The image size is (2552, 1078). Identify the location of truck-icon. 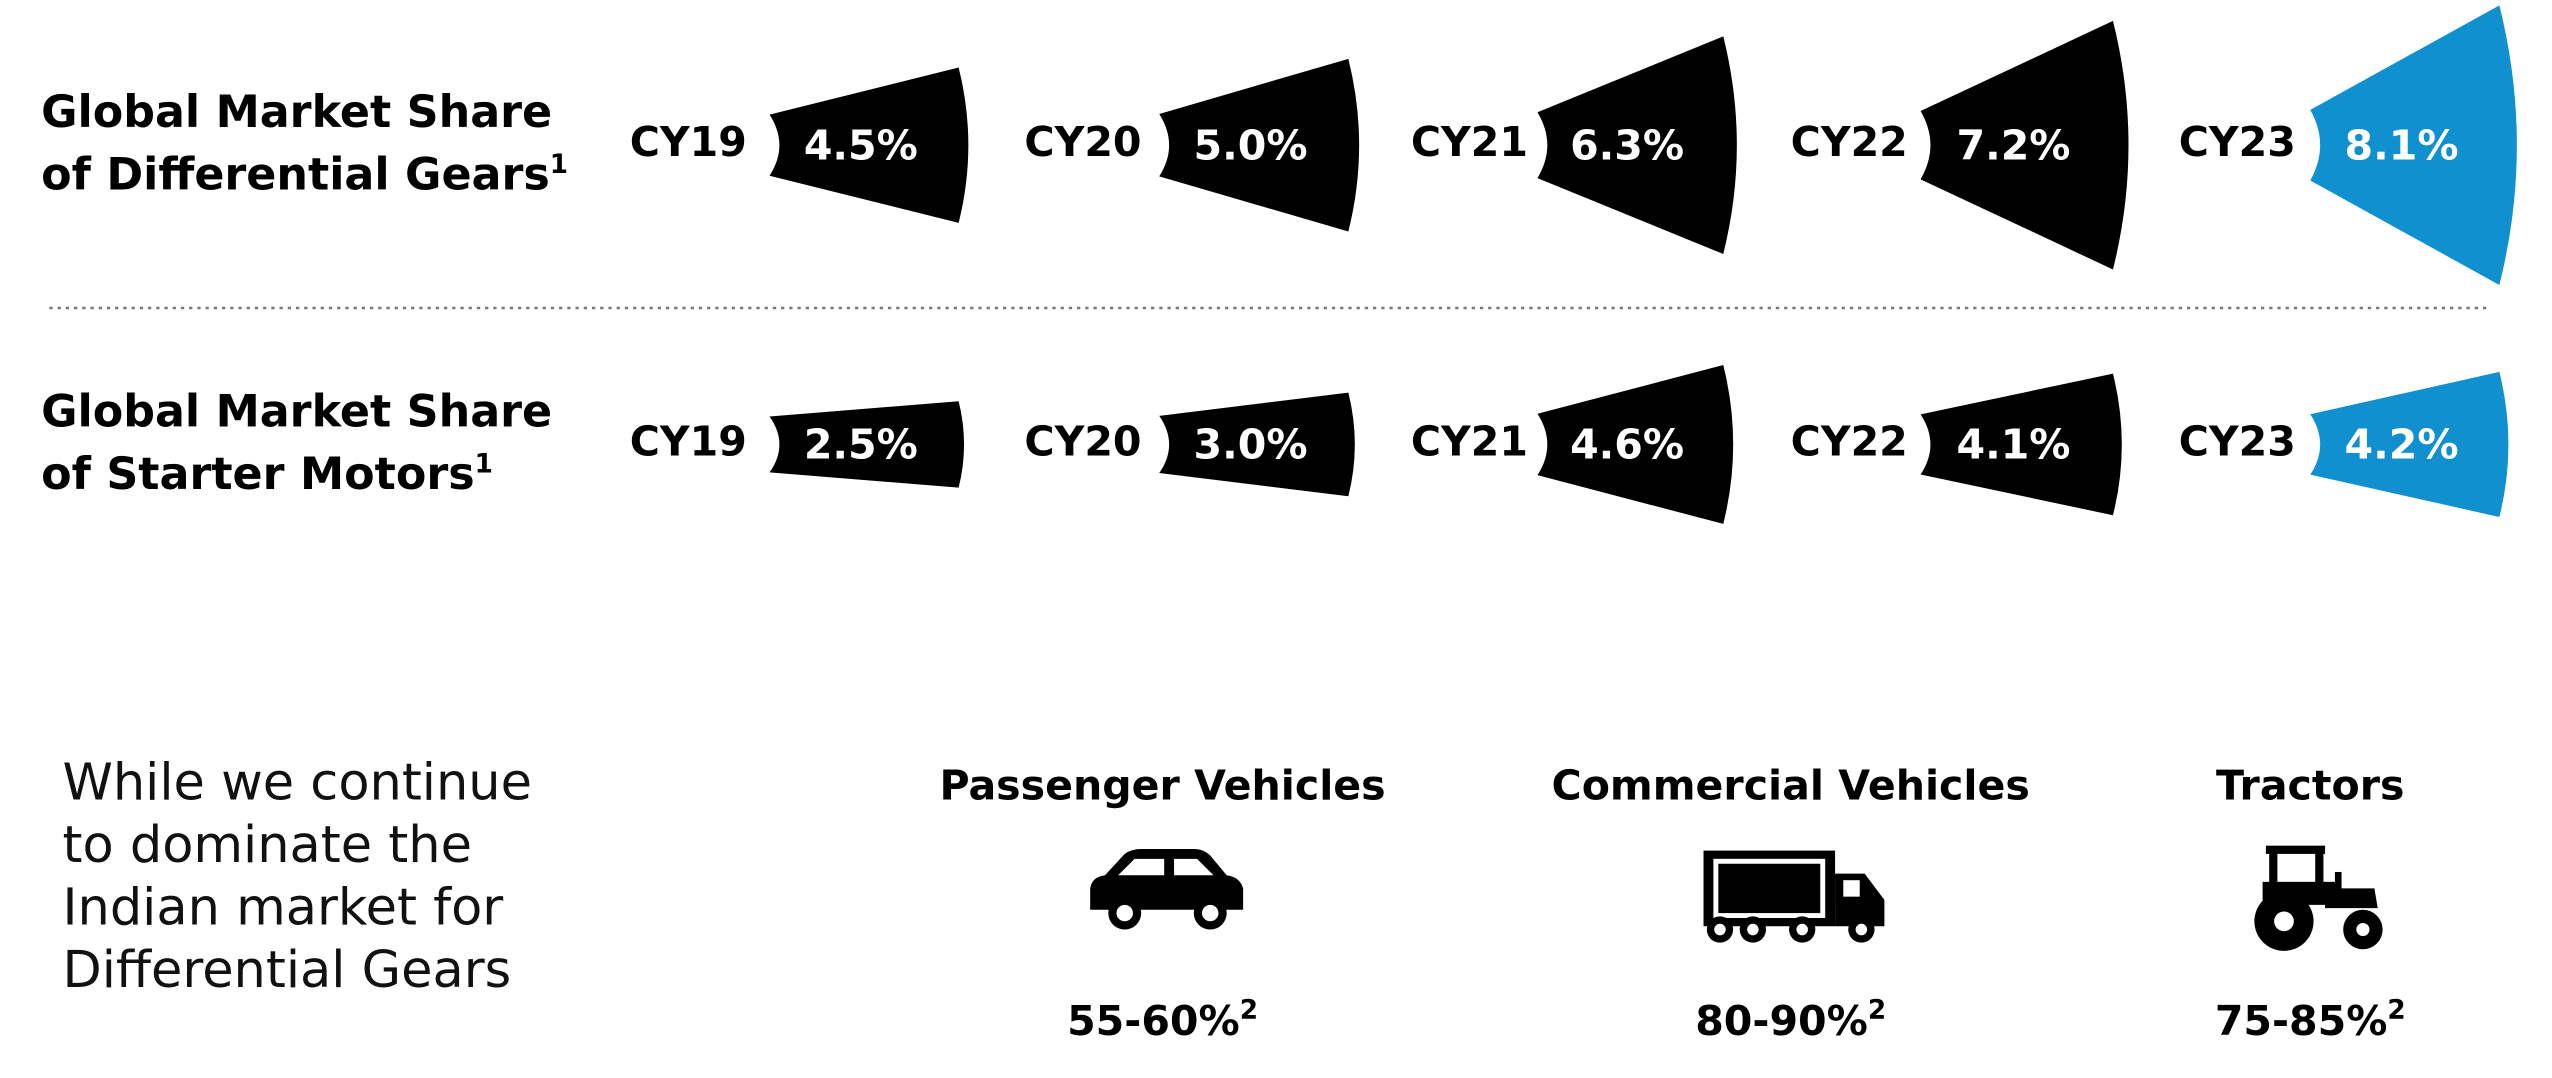
(1794, 896).